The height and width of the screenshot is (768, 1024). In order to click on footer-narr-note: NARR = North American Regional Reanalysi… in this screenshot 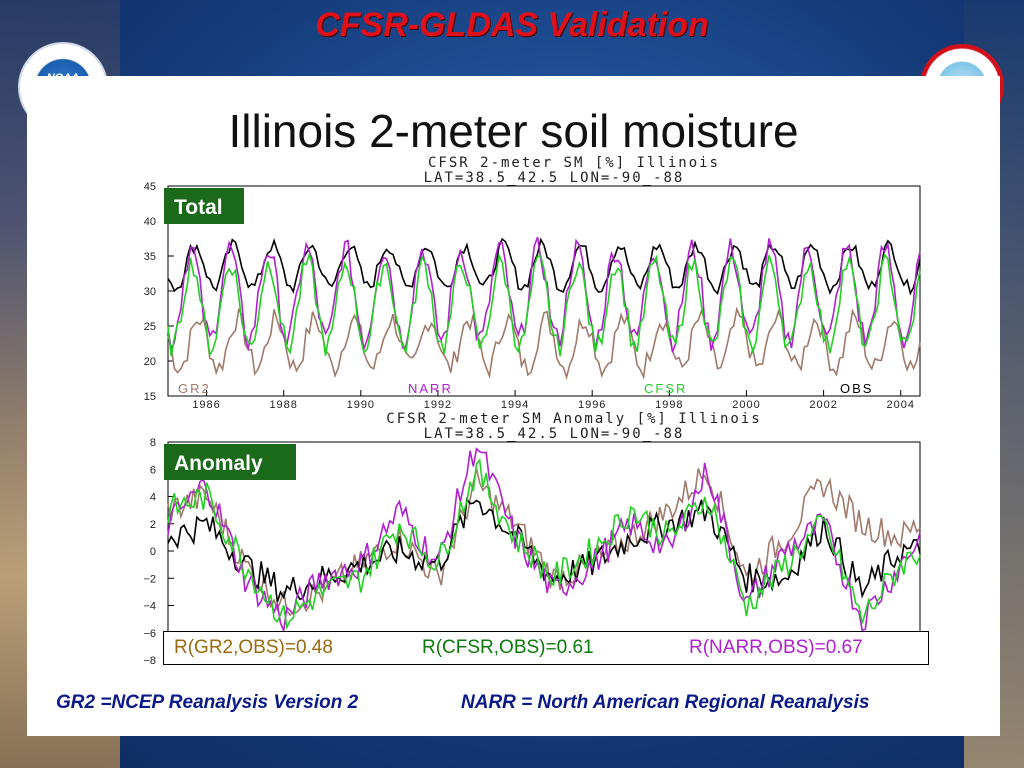, I will do `click(665, 702)`.